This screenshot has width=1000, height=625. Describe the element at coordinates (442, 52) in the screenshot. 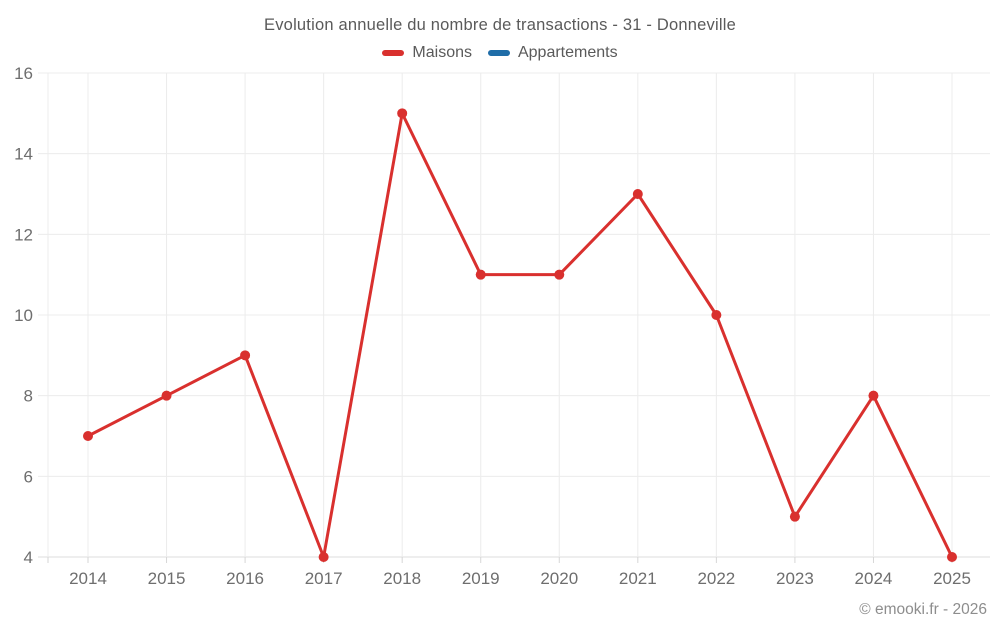

I see `legend-label-maisons: Maisons` at that location.